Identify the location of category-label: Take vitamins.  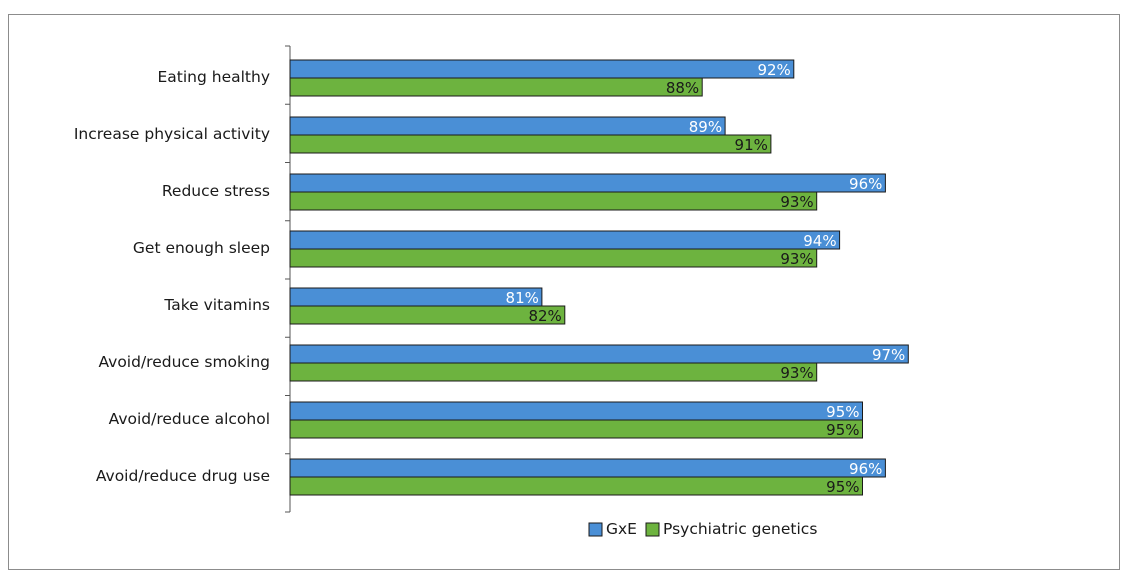
(216, 305).